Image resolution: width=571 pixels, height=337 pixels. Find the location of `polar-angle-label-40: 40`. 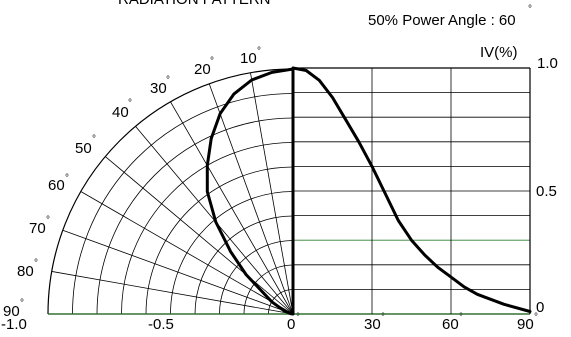

polar-angle-label-40: 40 is located at coordinates (120, 112).